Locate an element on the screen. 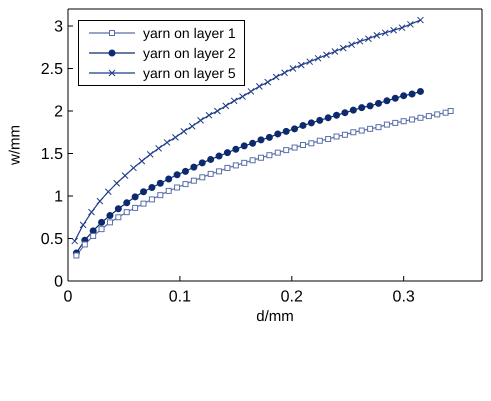 The width and height of the screenshot is (491, 401). y-tick-label: 2.5 is located at coordinates (52, 69).